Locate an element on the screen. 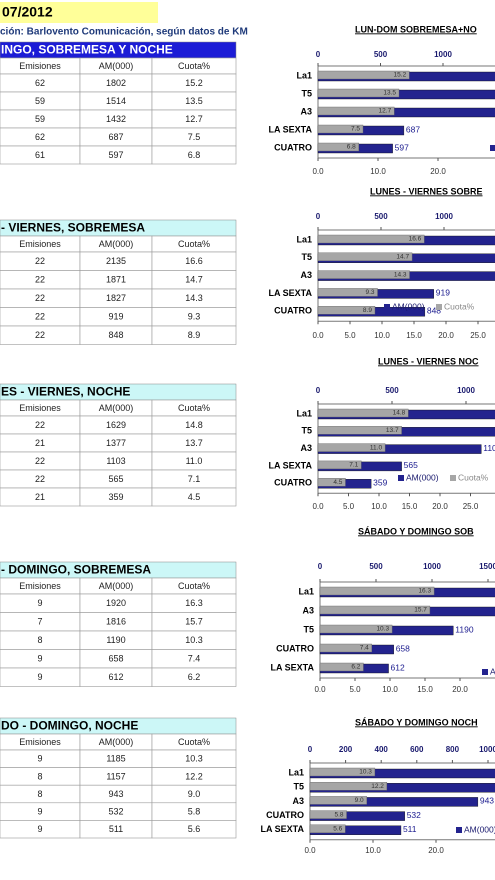 Image resolution: width=495 pixels, height=880 pixels. table-value: 1802 is located at coordinates (116, 83).